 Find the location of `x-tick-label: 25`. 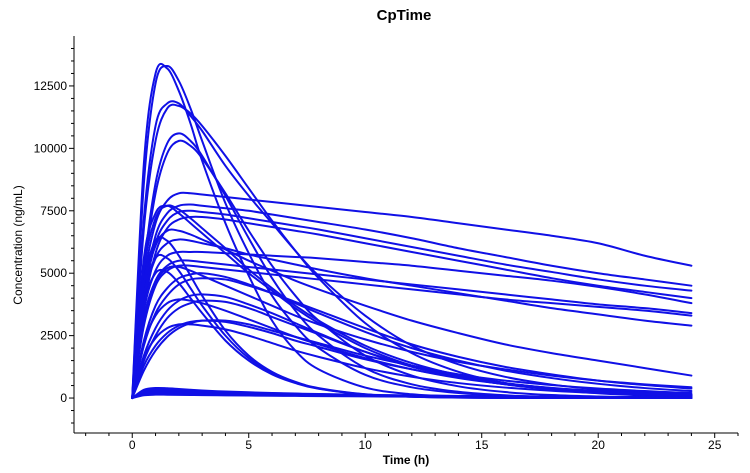

x-tick-label: 25 is located at coordinates (715, 445).